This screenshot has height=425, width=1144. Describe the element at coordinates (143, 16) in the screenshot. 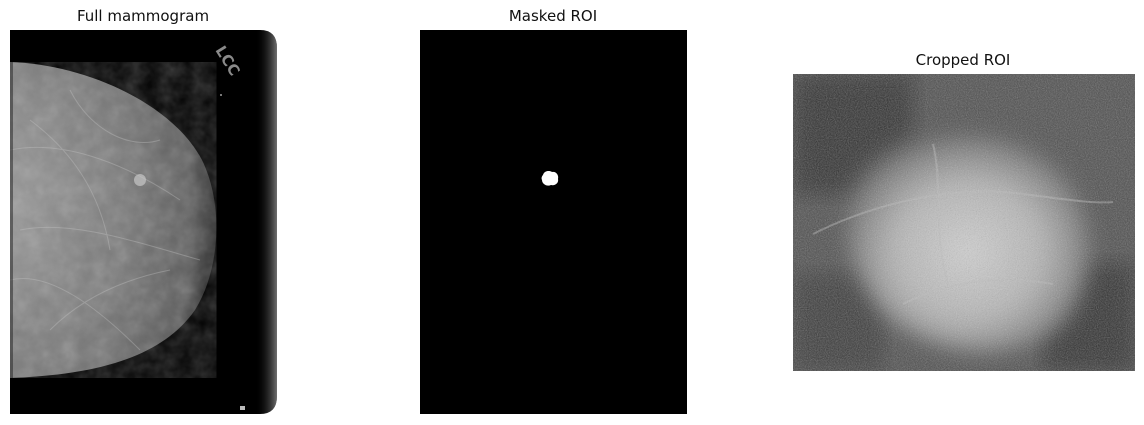

I see `panel-title-full-mammogram: Full mammogram` at that location.